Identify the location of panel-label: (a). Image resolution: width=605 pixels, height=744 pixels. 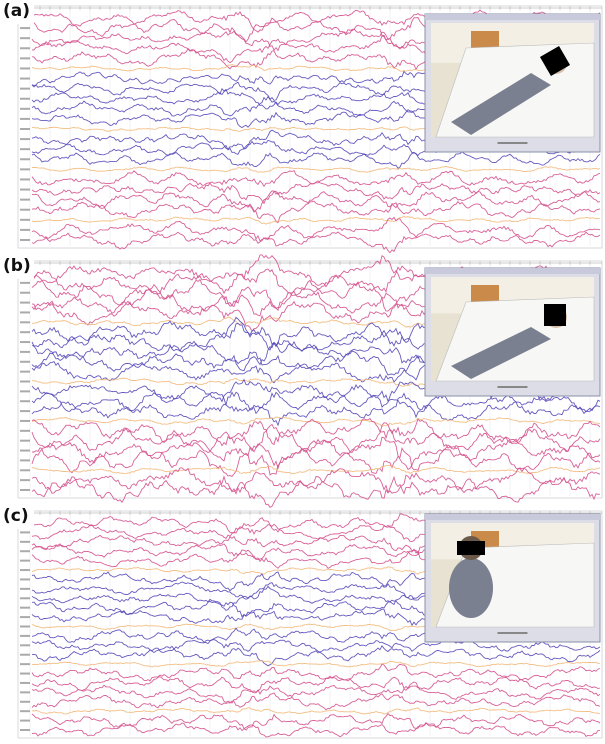
(16, 11).